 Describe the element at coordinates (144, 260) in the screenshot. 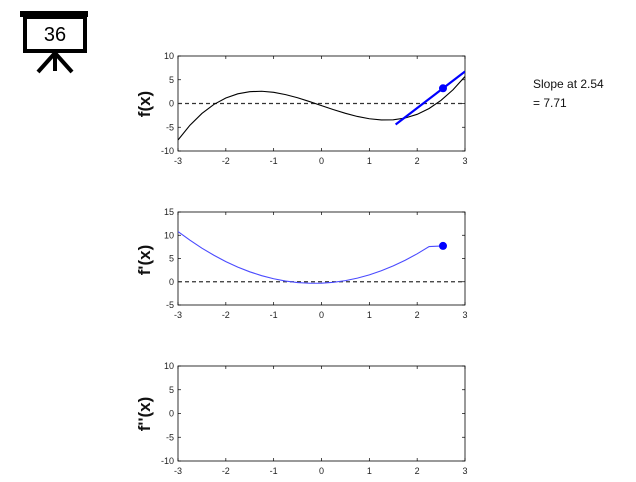

I see `ylabel-f-prime: f'(x)` at that location.